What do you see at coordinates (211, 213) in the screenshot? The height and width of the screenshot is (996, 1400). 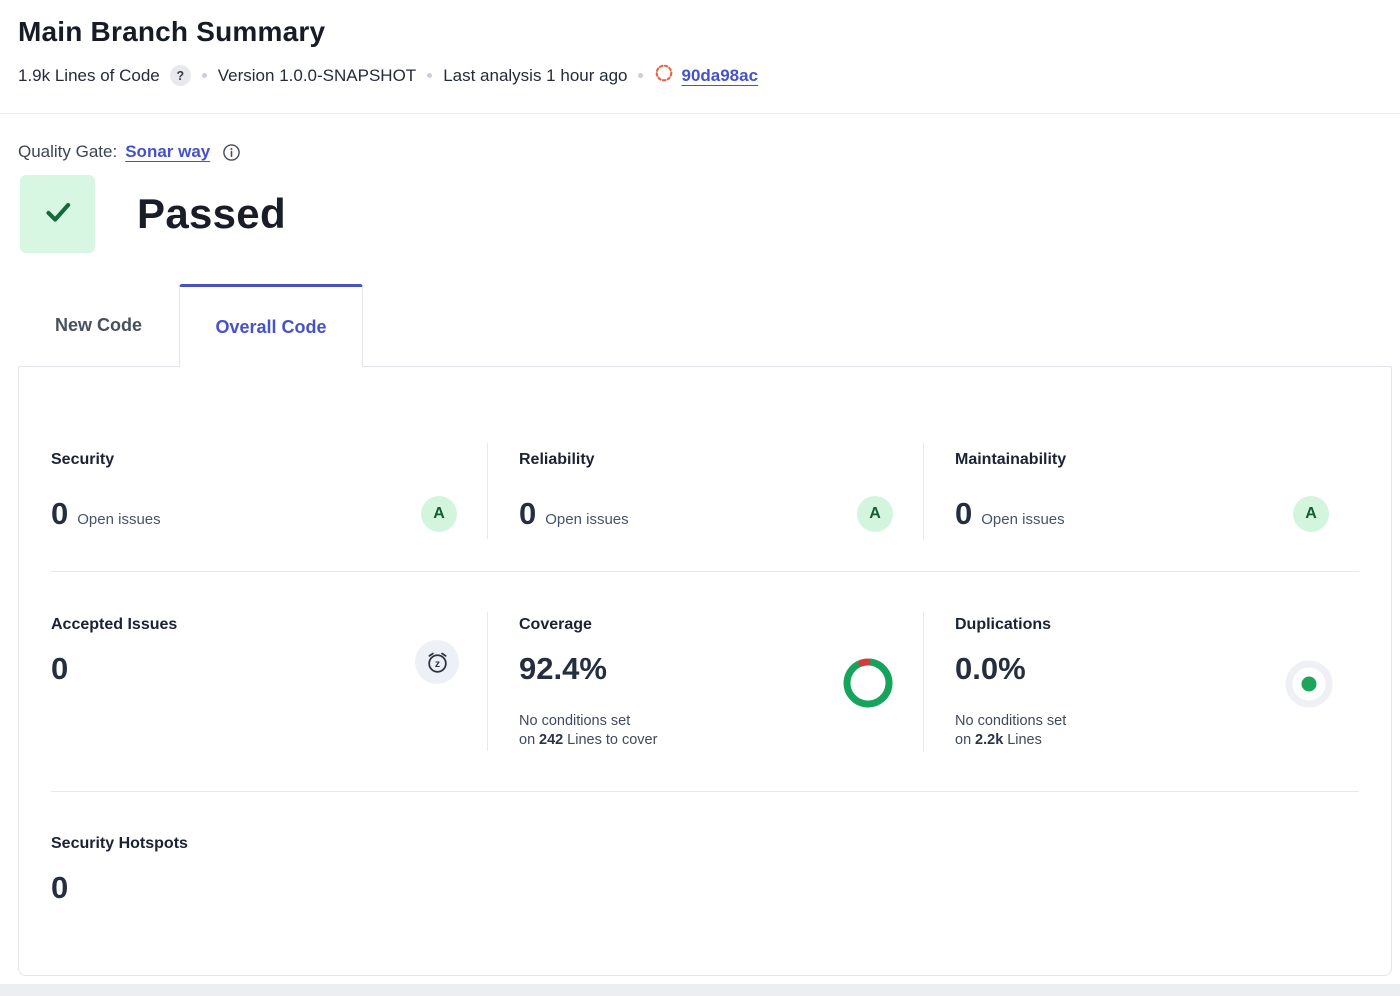 I see `quality-gate-status-text: Passed` at bounding box center [211, 213].